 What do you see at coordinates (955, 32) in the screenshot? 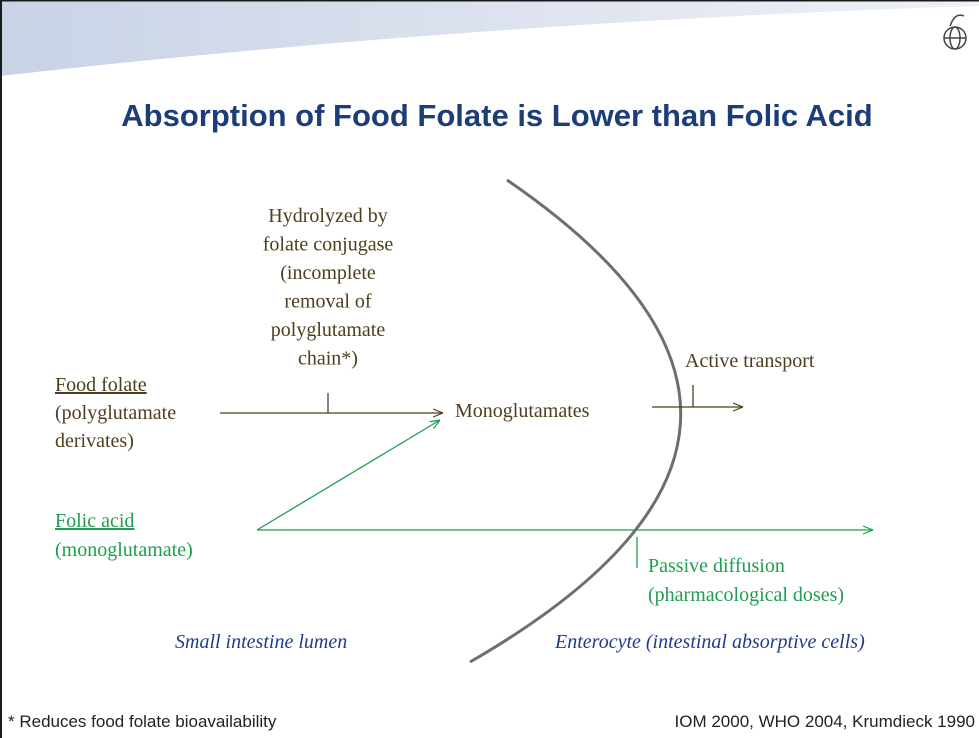
I see `logo` at bounding box center [955, 32].